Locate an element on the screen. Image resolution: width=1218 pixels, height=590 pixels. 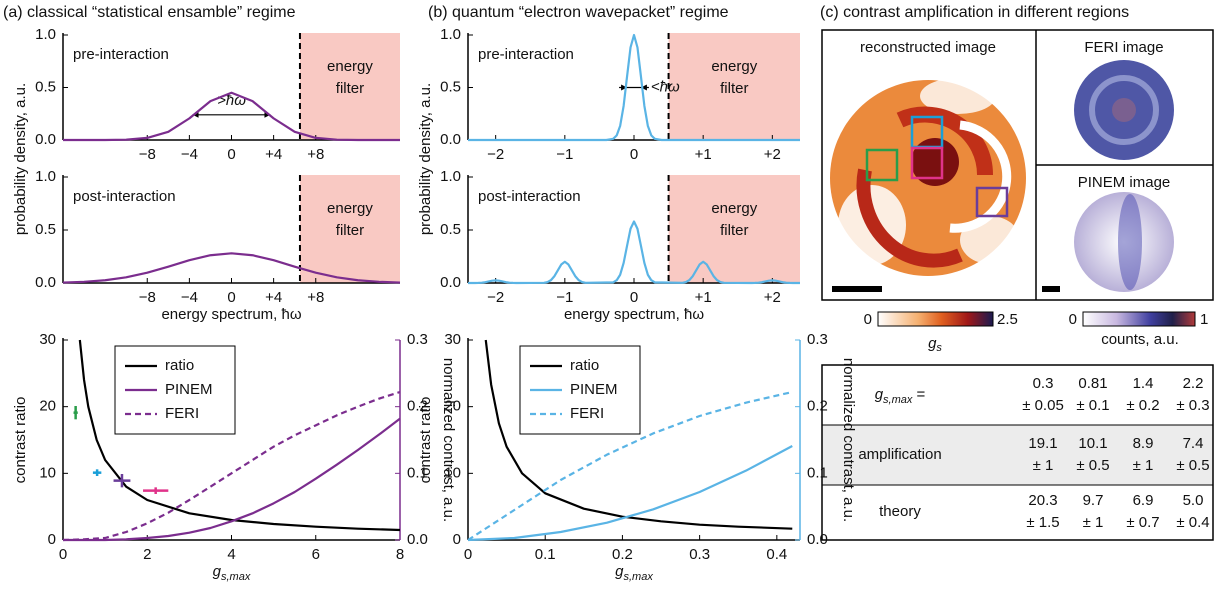
x-tick-label: −2 is located at coordinates (495, 154).